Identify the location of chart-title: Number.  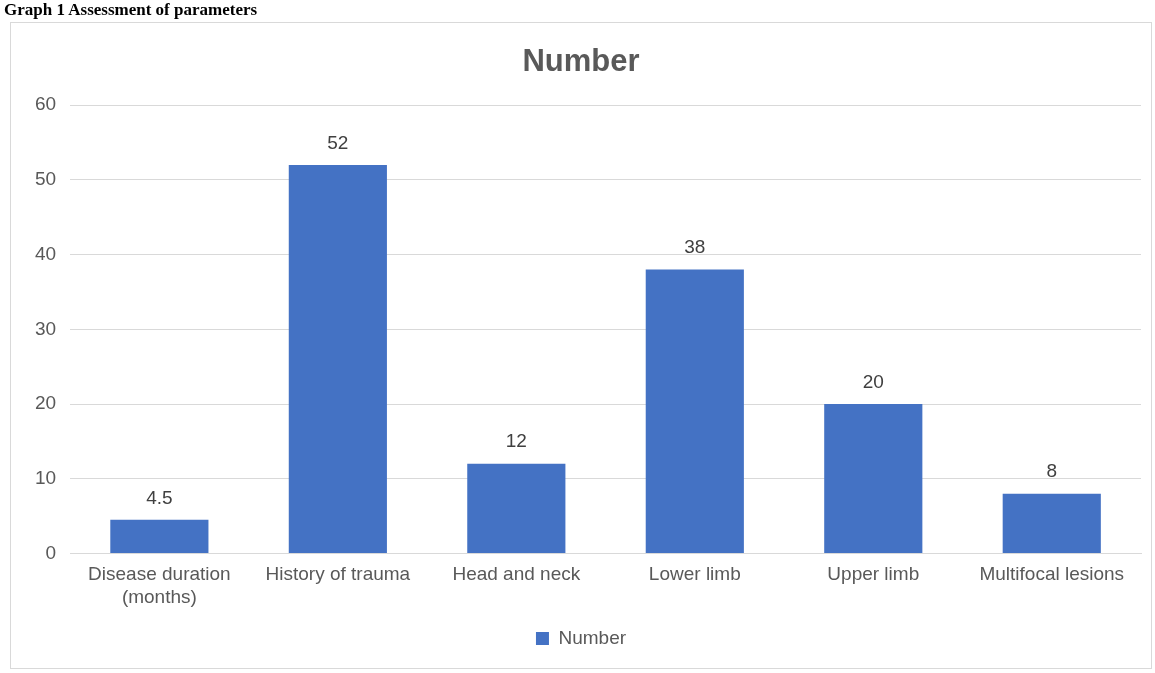
(581, 61).